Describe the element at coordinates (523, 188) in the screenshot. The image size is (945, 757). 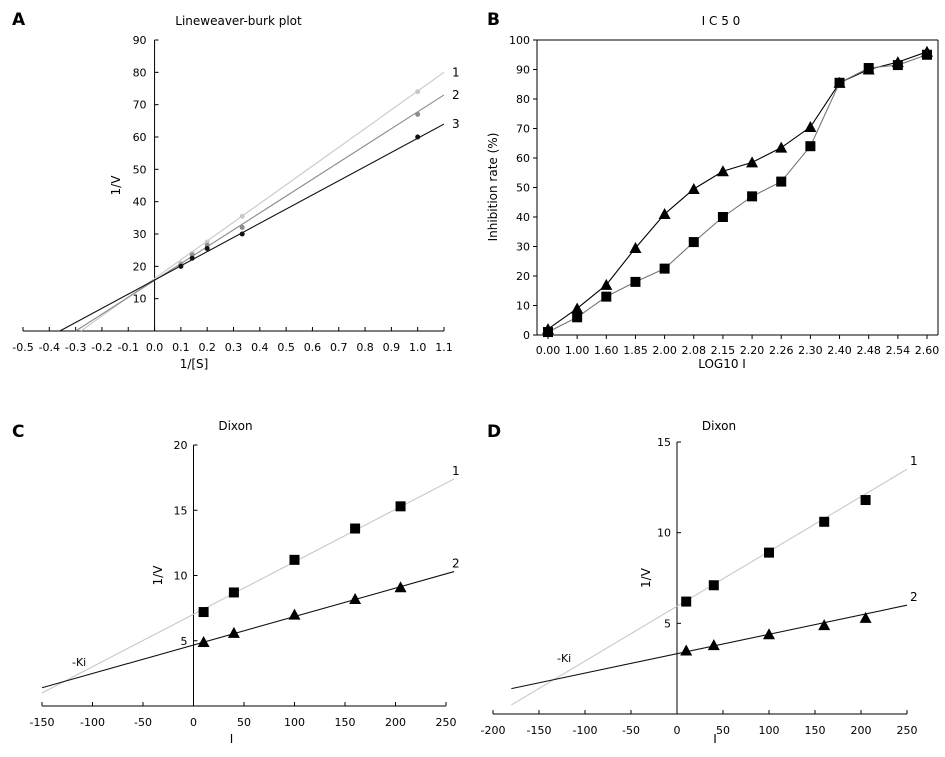
I see `y-tick-label: 50` at that location.